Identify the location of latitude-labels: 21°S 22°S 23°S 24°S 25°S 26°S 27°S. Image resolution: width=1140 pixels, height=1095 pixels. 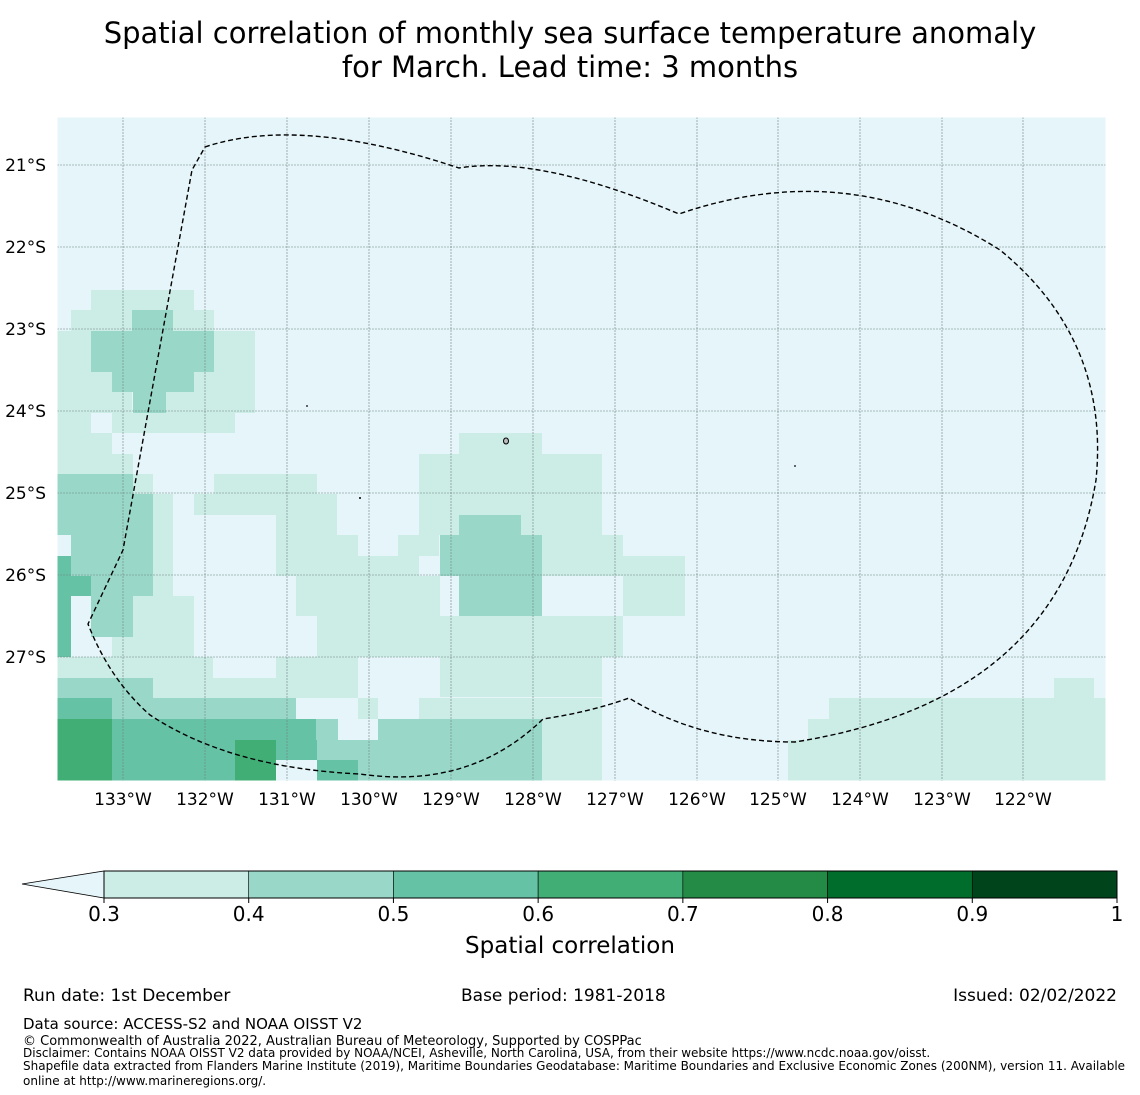
(25, 412).